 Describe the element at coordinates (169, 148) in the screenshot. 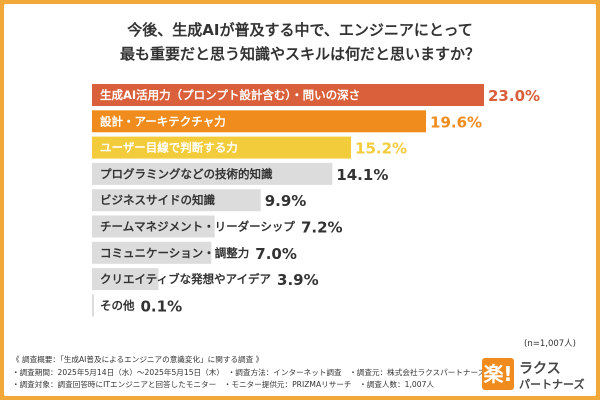

I see `category-label-3: ユーザー目線で判断する力` at that location.